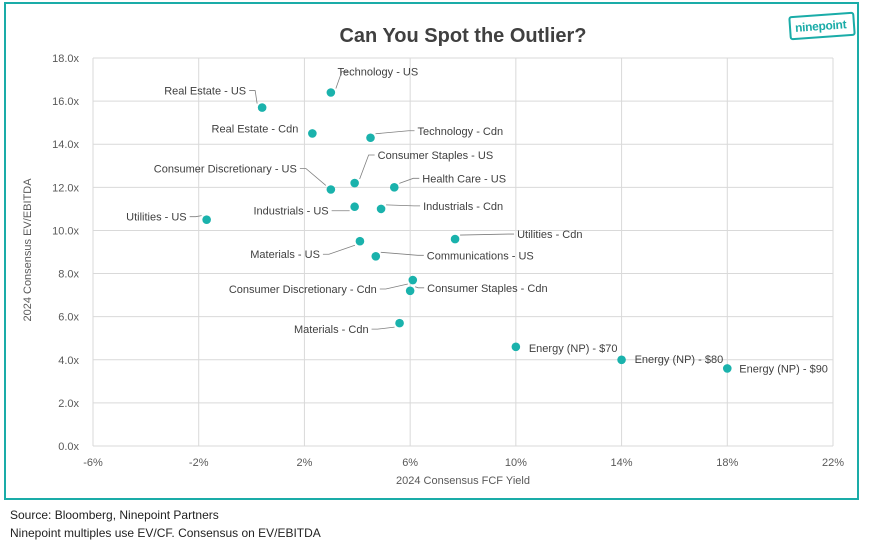 This screenshot has height=540, width=869. What do you see at coordinates (516, 463) in the screenshot?
I see `x-tick-label: 10%` at bounding box center [516, 463].